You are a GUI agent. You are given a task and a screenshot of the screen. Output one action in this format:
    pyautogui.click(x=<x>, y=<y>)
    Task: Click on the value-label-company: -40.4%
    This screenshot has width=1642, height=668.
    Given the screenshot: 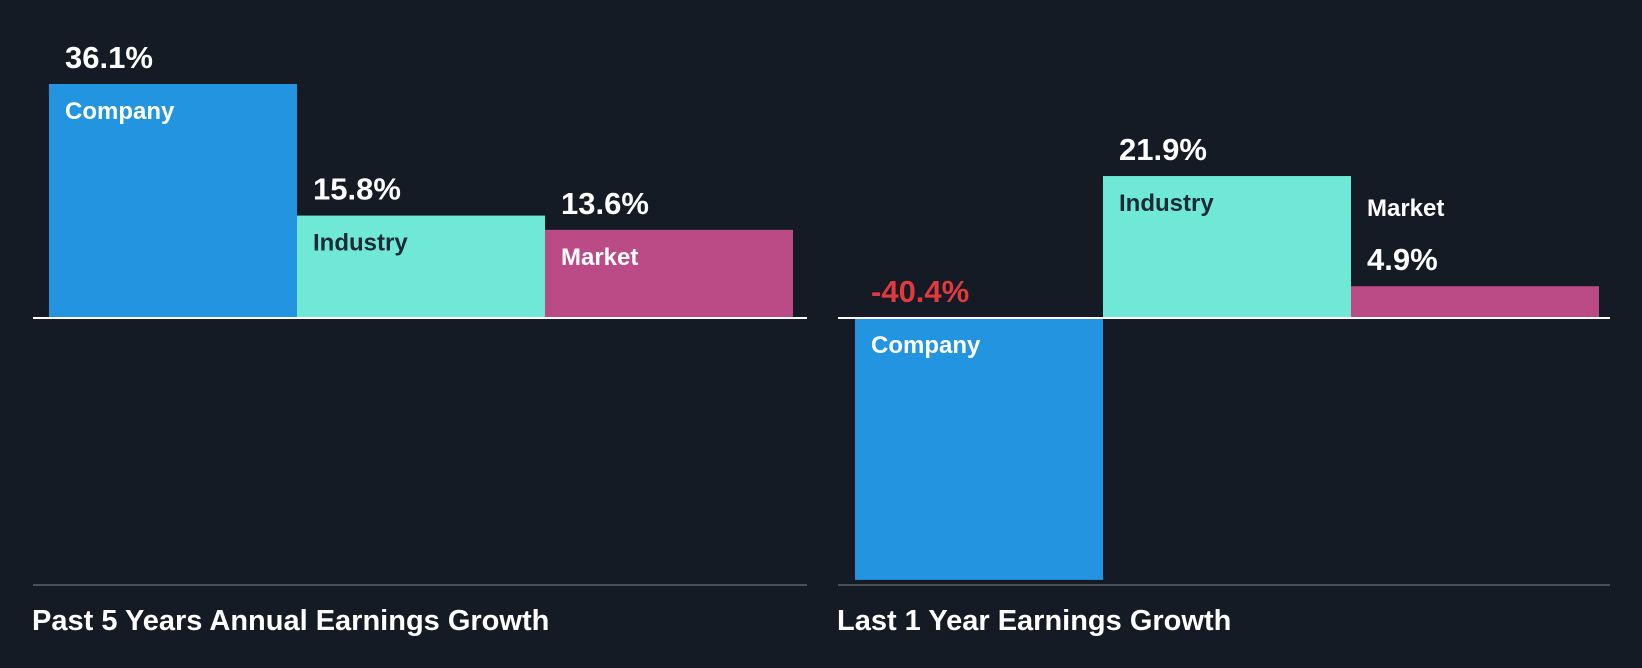 What is the action you would take?
    pyautogui.click(x=920, y=291)
    